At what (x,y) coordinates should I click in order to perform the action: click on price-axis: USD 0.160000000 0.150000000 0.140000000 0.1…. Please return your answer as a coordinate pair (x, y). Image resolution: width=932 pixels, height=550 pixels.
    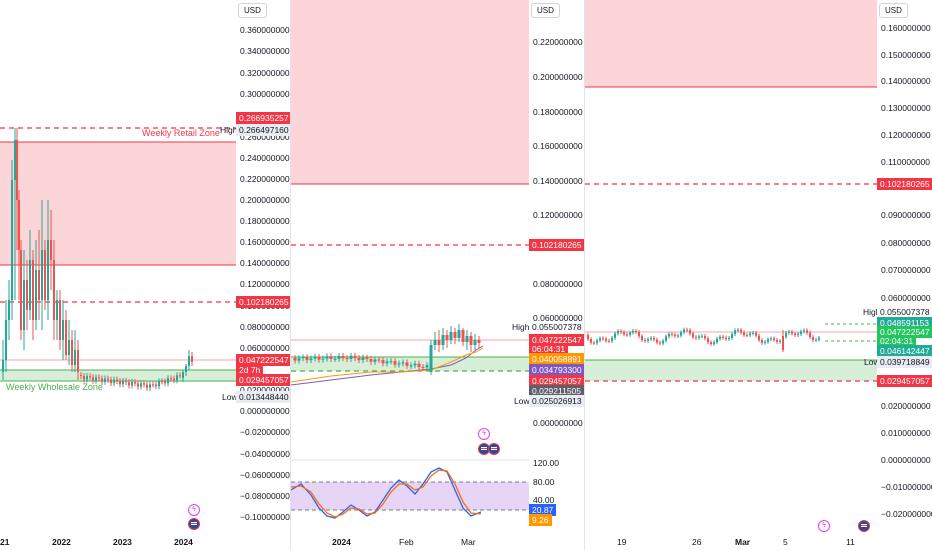
    Looking at the image, I should click on (904, 275).